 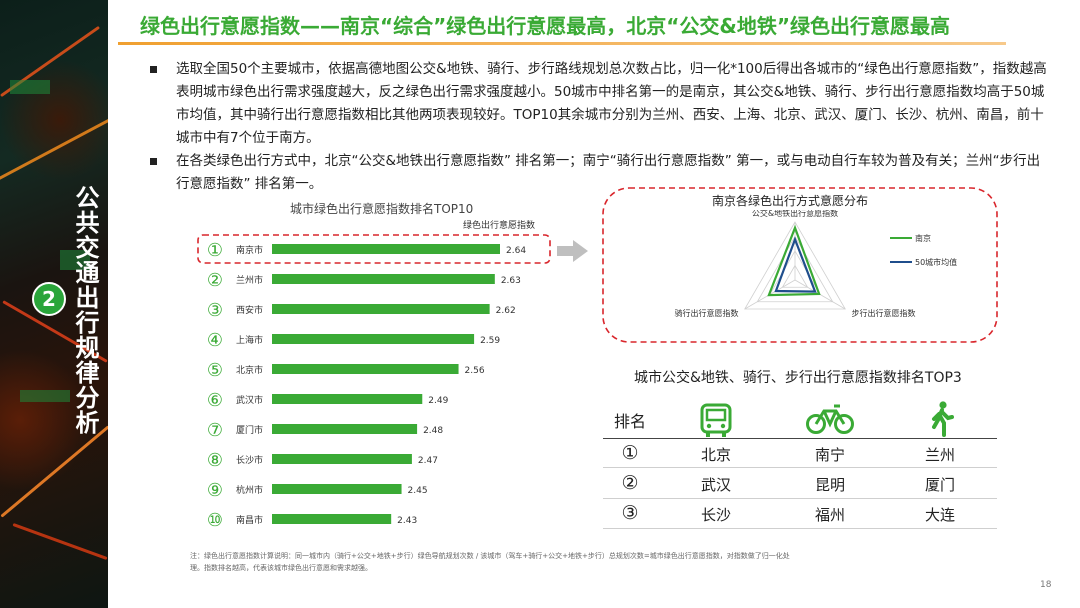 I want to click on category-label: 武汉市, so click(x=249, y=400).